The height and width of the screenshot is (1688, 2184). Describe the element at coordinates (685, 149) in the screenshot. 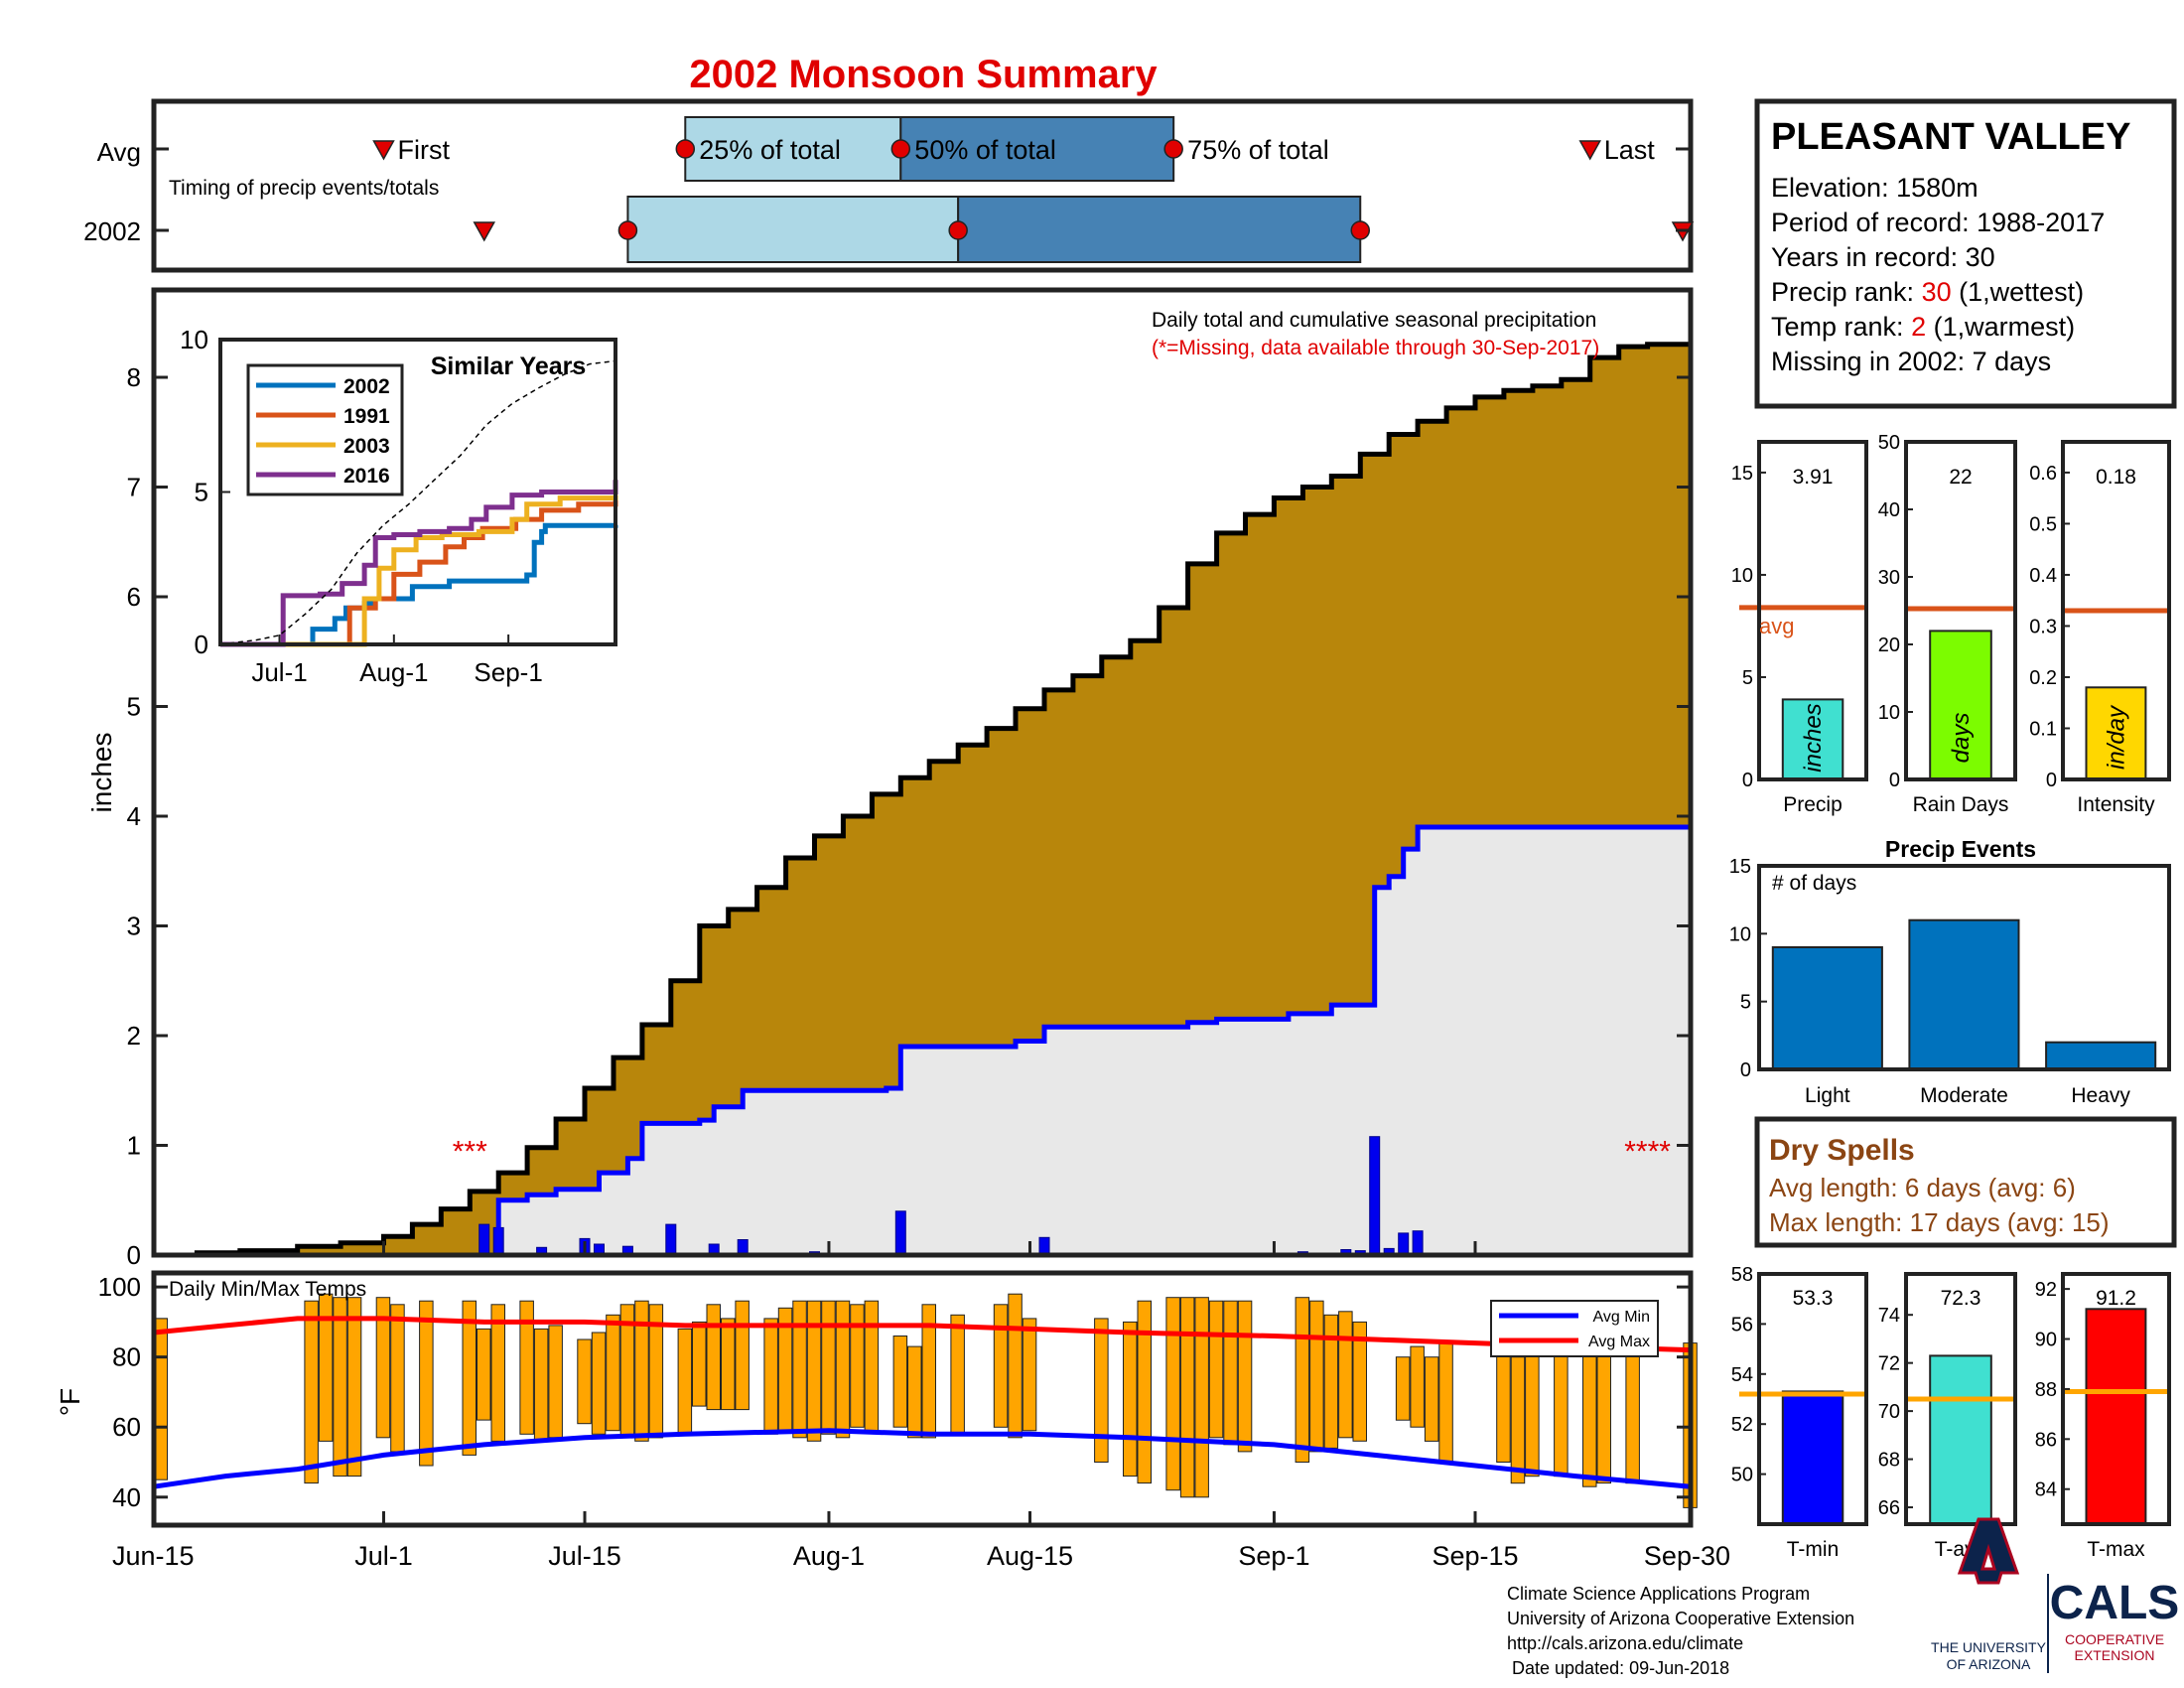

I see `avg-q25-marker` at that location.